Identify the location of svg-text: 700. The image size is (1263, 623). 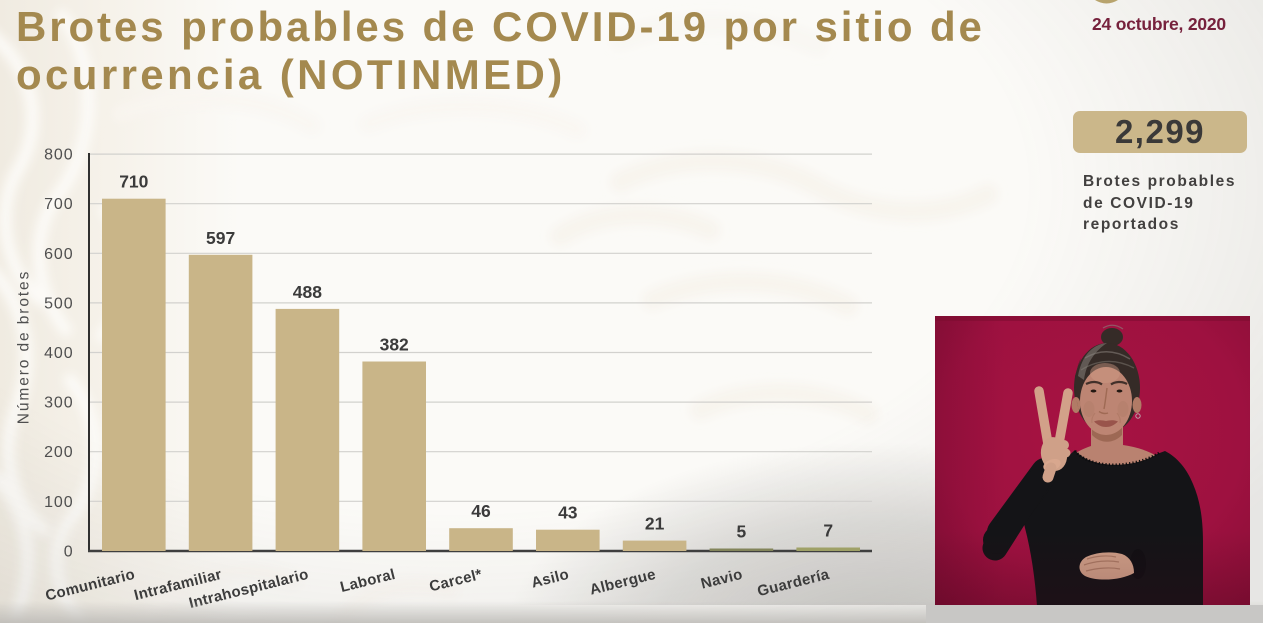
(58, 204).